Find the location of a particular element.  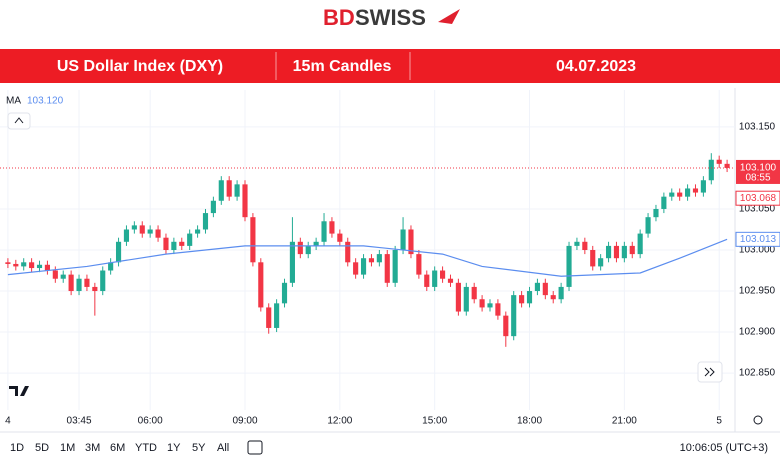

logo-swiss: SWISS is located at coordinates (390, 17).